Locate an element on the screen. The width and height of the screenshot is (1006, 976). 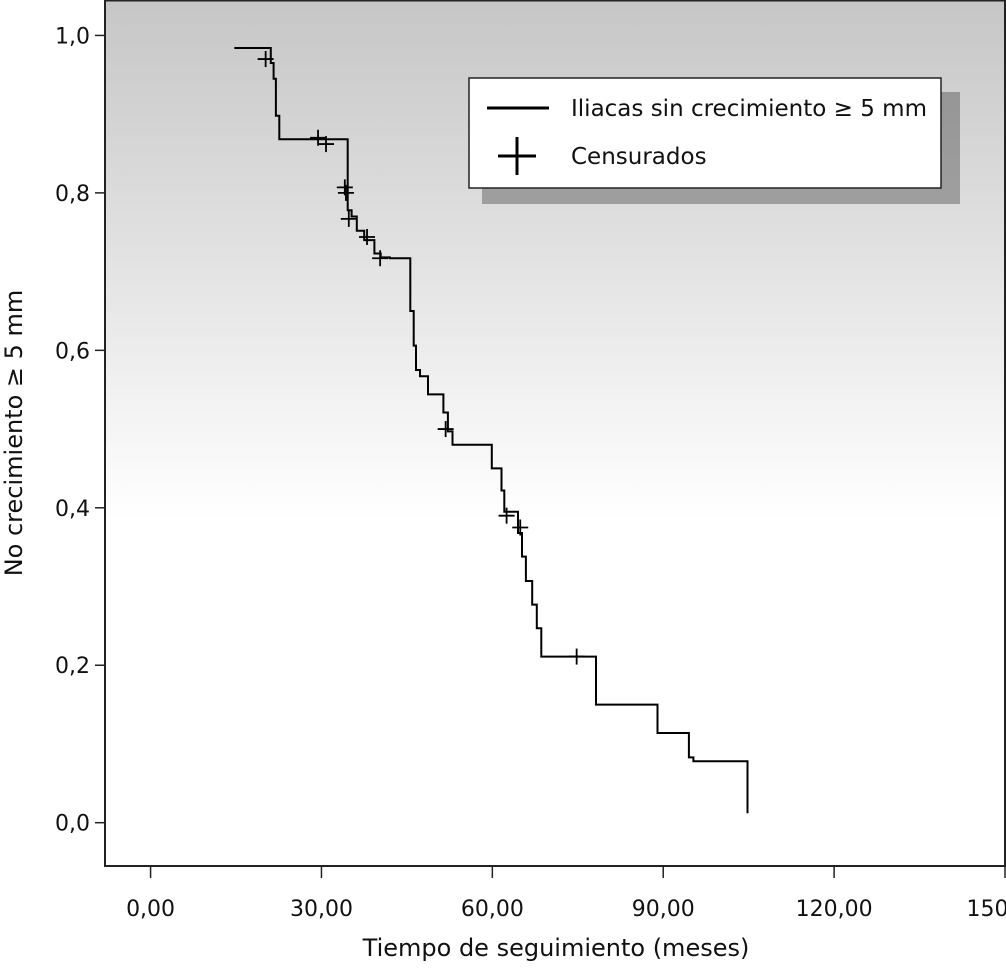
y-axis-title: No crecimiento ≥ 5 mm is located at coordinates (14, 433).